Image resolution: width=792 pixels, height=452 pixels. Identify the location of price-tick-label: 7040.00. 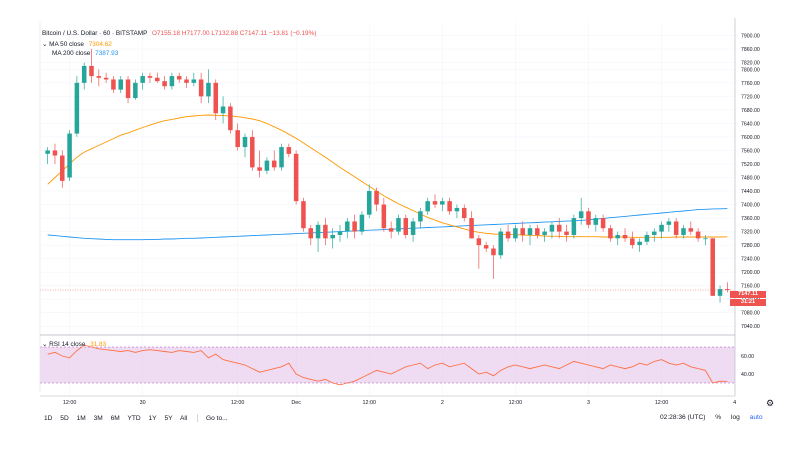
(750, 327).